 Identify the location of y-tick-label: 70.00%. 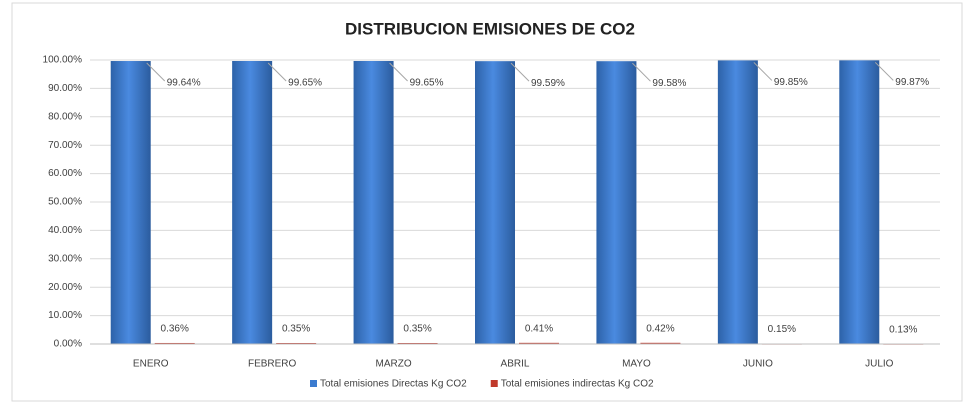
(65, 145).